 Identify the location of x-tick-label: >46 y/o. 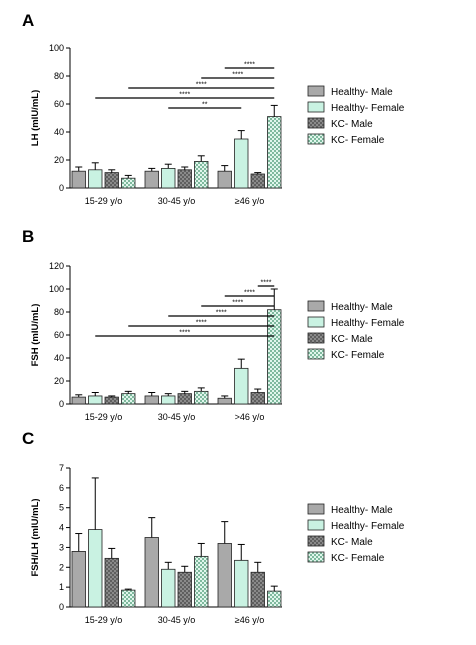
(250, 417).